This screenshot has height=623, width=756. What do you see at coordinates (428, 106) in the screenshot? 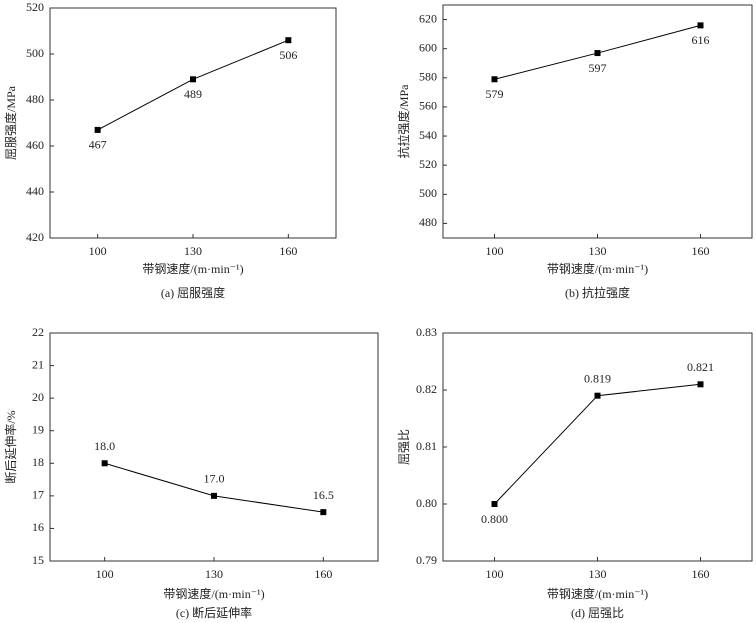
I see `y-tick-label: 560` at bounding box center [428, 106].